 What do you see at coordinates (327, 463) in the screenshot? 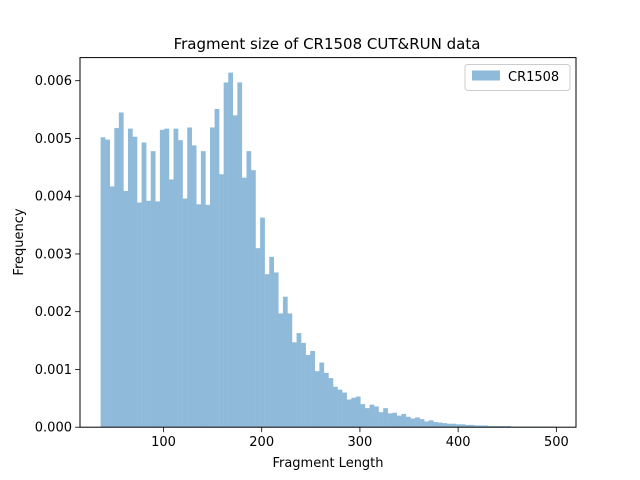
I see `x-axis-label: Fragment Length` at bounding box center [327, 463].